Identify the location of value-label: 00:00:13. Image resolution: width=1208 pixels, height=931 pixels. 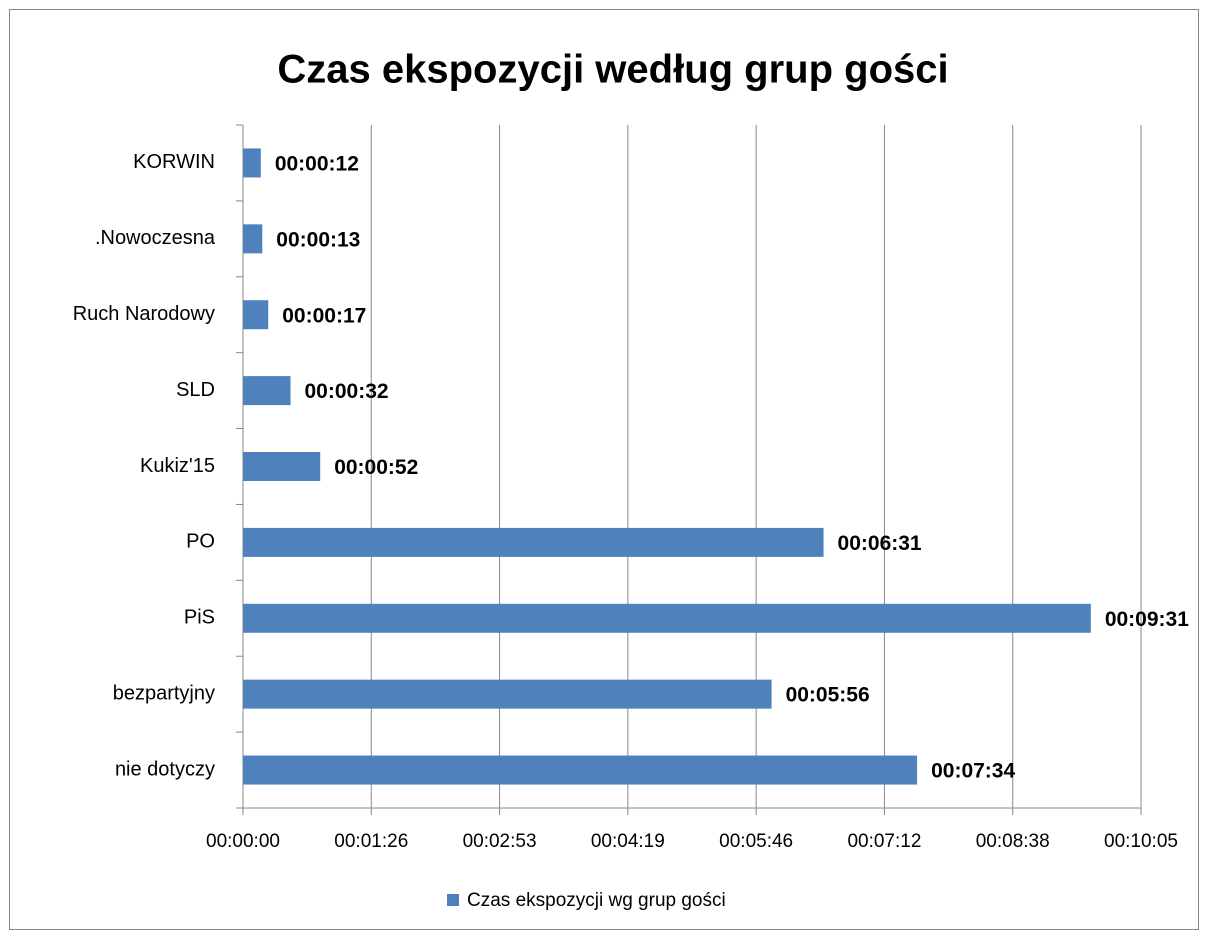
(318, 239).